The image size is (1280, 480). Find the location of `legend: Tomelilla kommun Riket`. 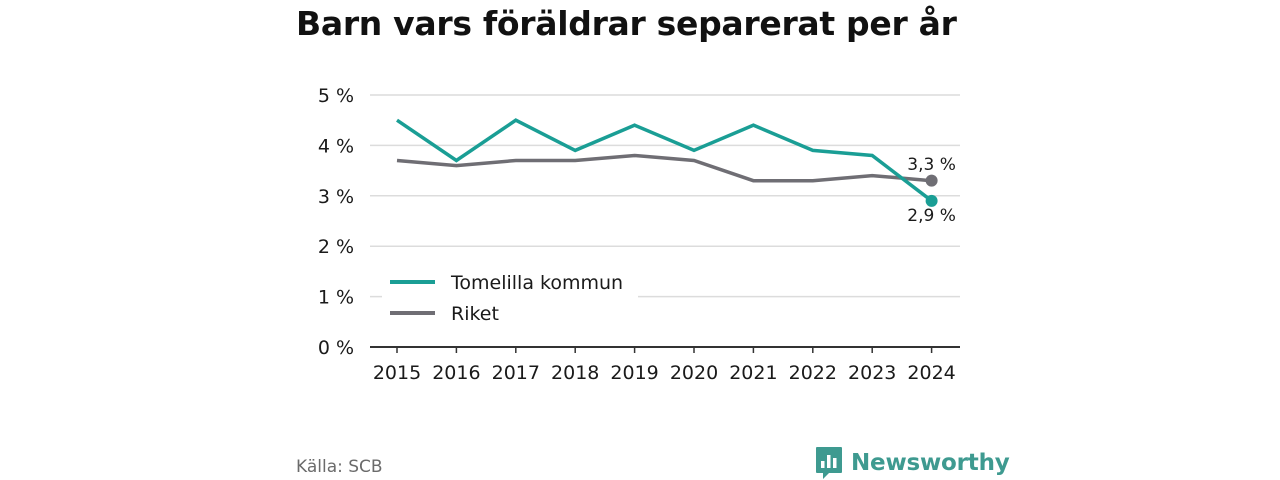

legend: Tomelilla kommun Riket is located at coordinates (510, 298).